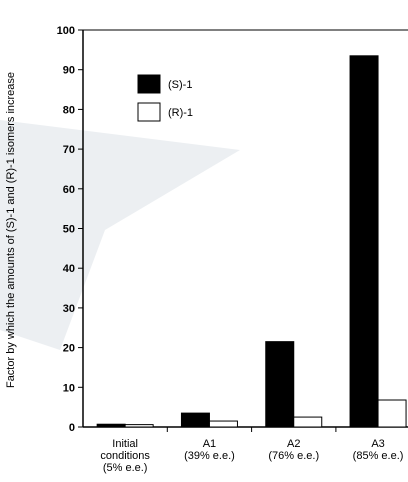 This screenshot has height=482, width=408. I want to click on y-tick-label: 100, so click(66, 31).